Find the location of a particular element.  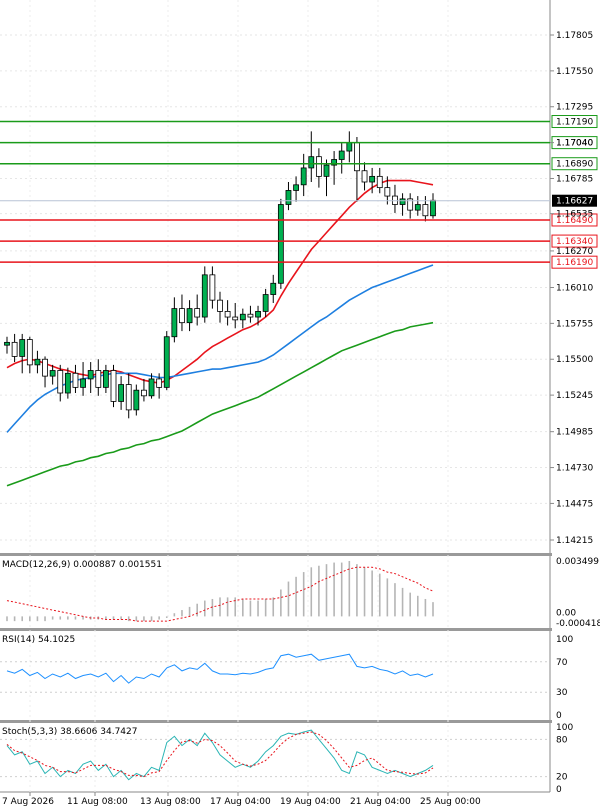

price-tick-label: 1.16785 is located at coordinates (574, 179).